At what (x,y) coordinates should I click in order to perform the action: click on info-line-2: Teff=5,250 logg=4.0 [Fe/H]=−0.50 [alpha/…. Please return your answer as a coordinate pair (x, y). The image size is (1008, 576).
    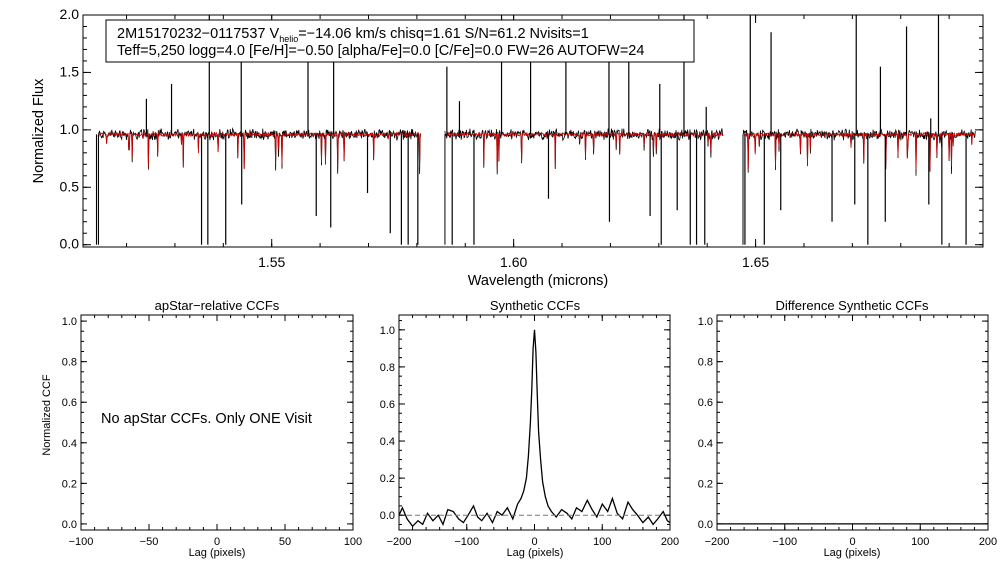
    Looking at the image, I should click on (380, 51).